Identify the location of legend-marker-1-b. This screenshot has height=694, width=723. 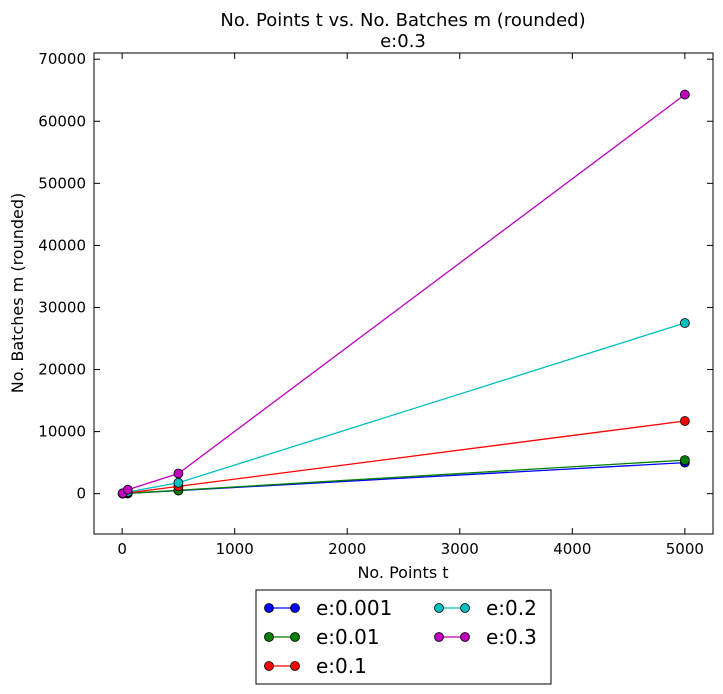
(295, 637).